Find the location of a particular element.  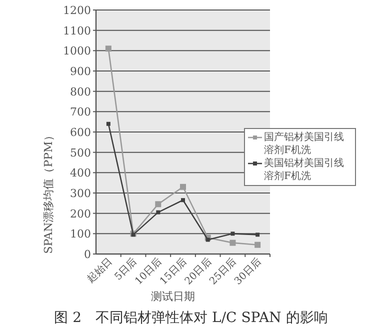

y-tick-label: 600 is located at coordinates (80, 132).